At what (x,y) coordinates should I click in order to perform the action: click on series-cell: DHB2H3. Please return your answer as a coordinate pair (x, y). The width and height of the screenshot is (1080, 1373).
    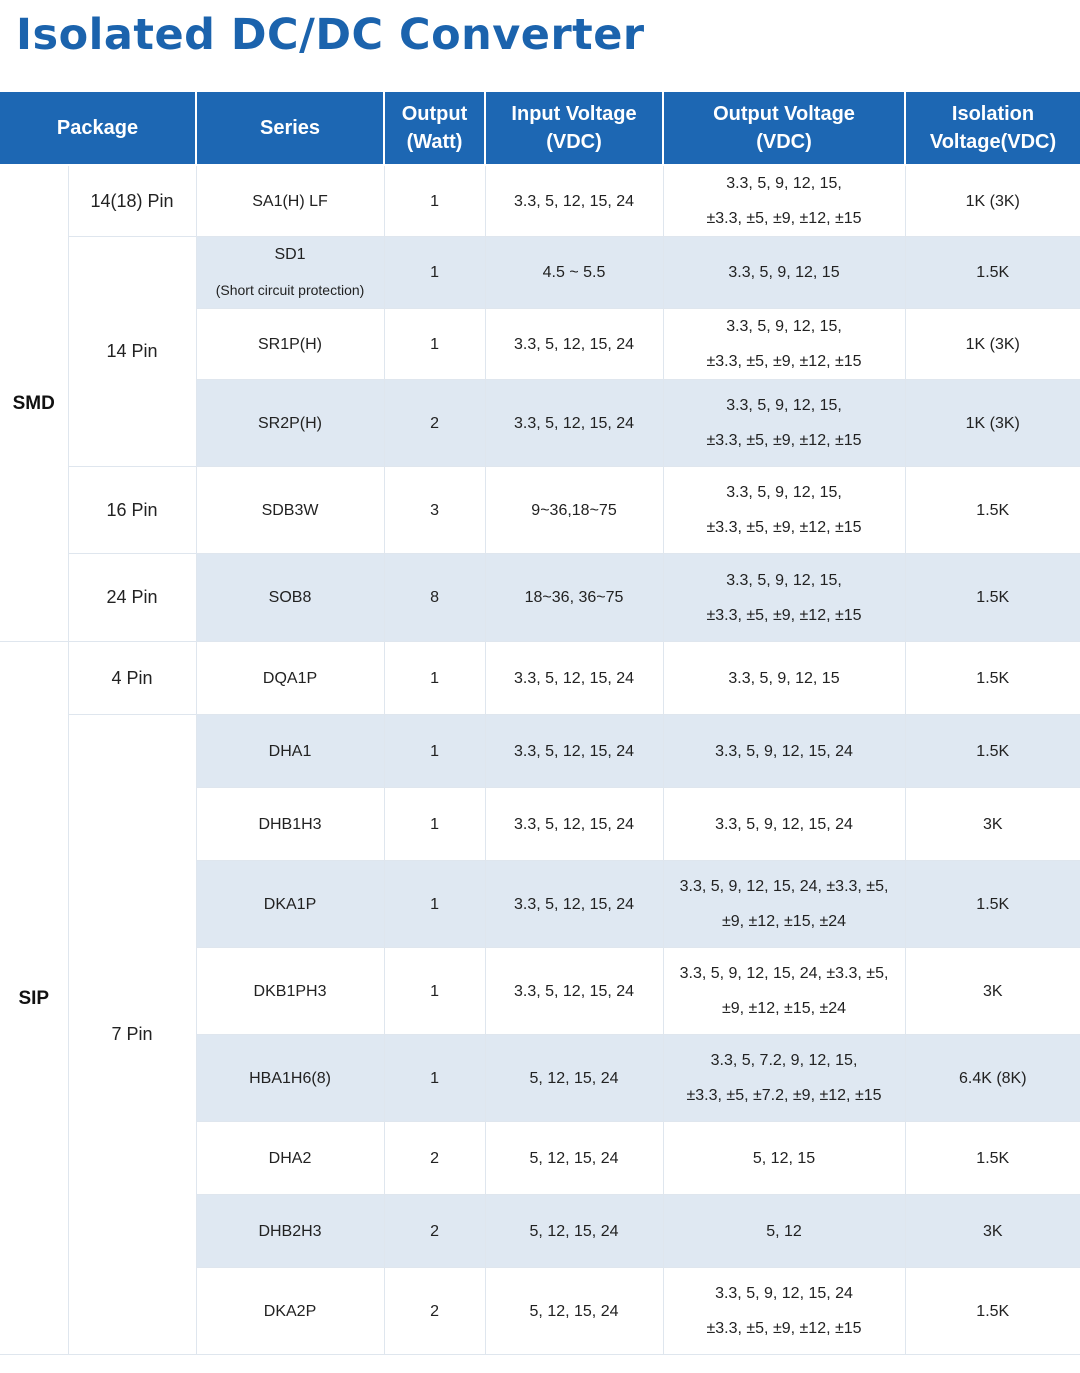
    Looking at the image, I should click on (290, 1231).